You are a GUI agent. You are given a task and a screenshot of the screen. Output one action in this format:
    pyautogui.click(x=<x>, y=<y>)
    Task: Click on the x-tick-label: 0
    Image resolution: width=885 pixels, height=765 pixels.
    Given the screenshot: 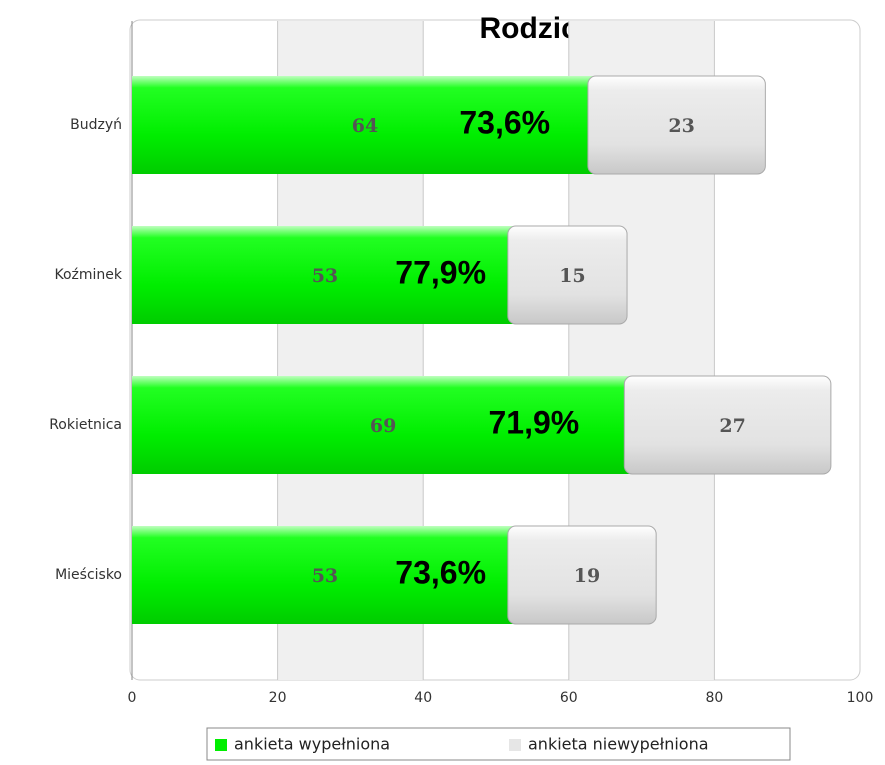 What is the action you would take?
    pyautogui.click(x=132, y=698)
    